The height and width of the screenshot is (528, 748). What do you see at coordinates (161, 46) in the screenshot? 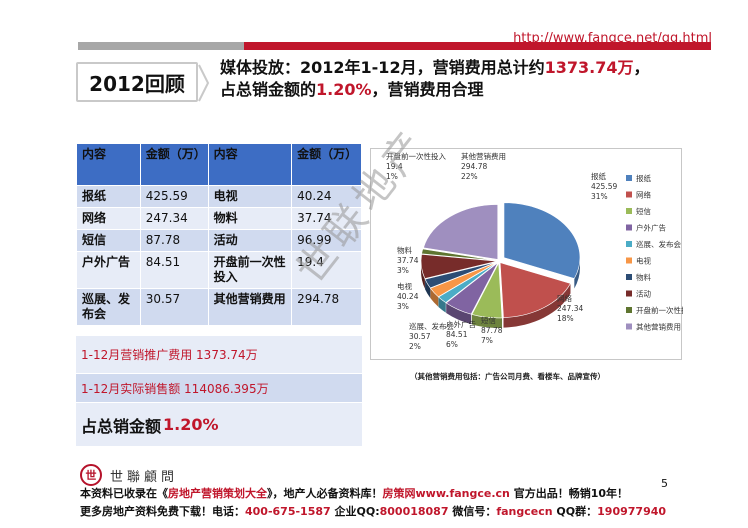
I see `header-bar-gray` at bounding box center [161, 46].